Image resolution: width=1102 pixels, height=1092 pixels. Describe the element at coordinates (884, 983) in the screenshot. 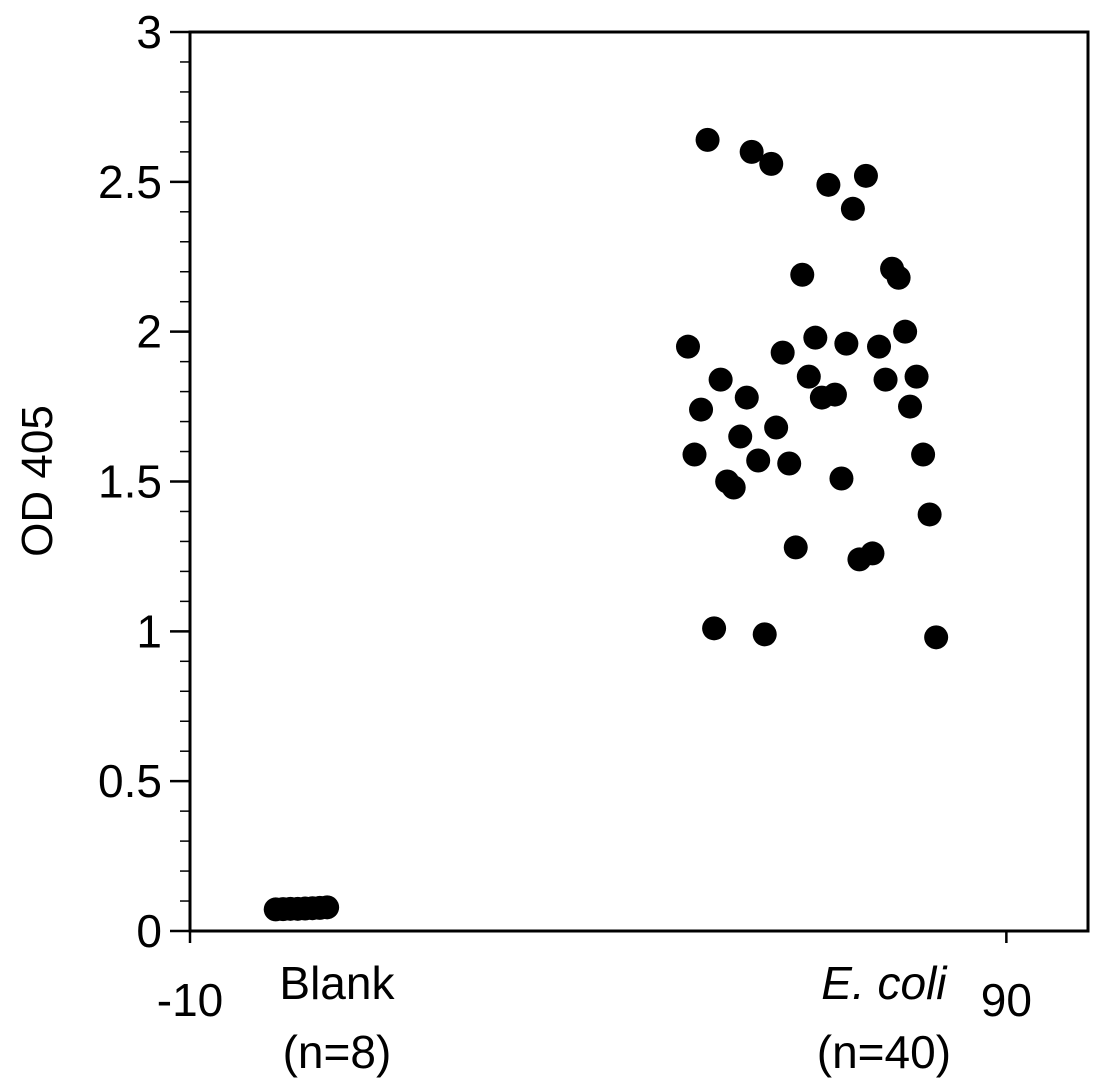

I see `group-label: E. coli` at that location.